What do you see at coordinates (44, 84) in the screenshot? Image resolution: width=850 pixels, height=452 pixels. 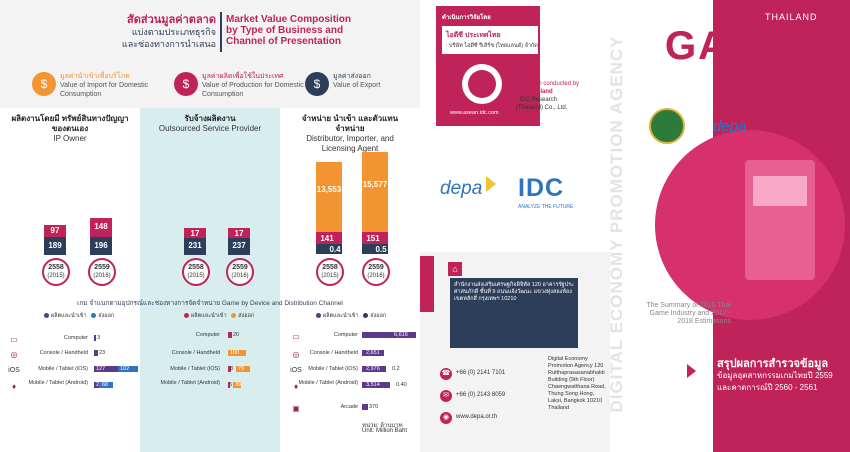 I see `import-icon: $` at bounding box center [44, 84].